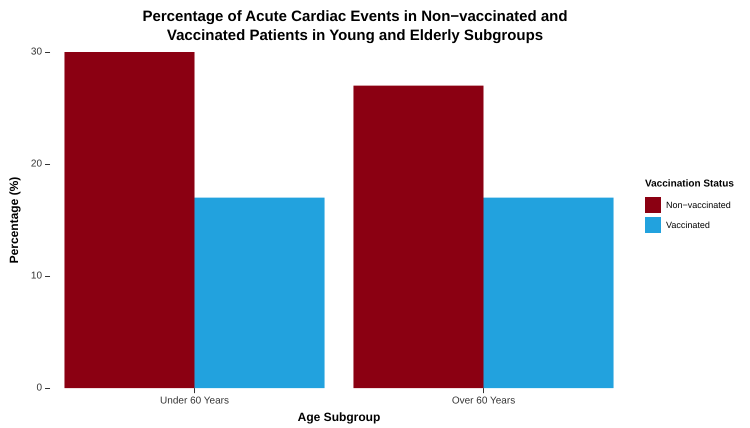  What do you see at coordinates (36, 164) in the screenshot?
I see `y-tick-label: 20` at bounding box center [36, 164].